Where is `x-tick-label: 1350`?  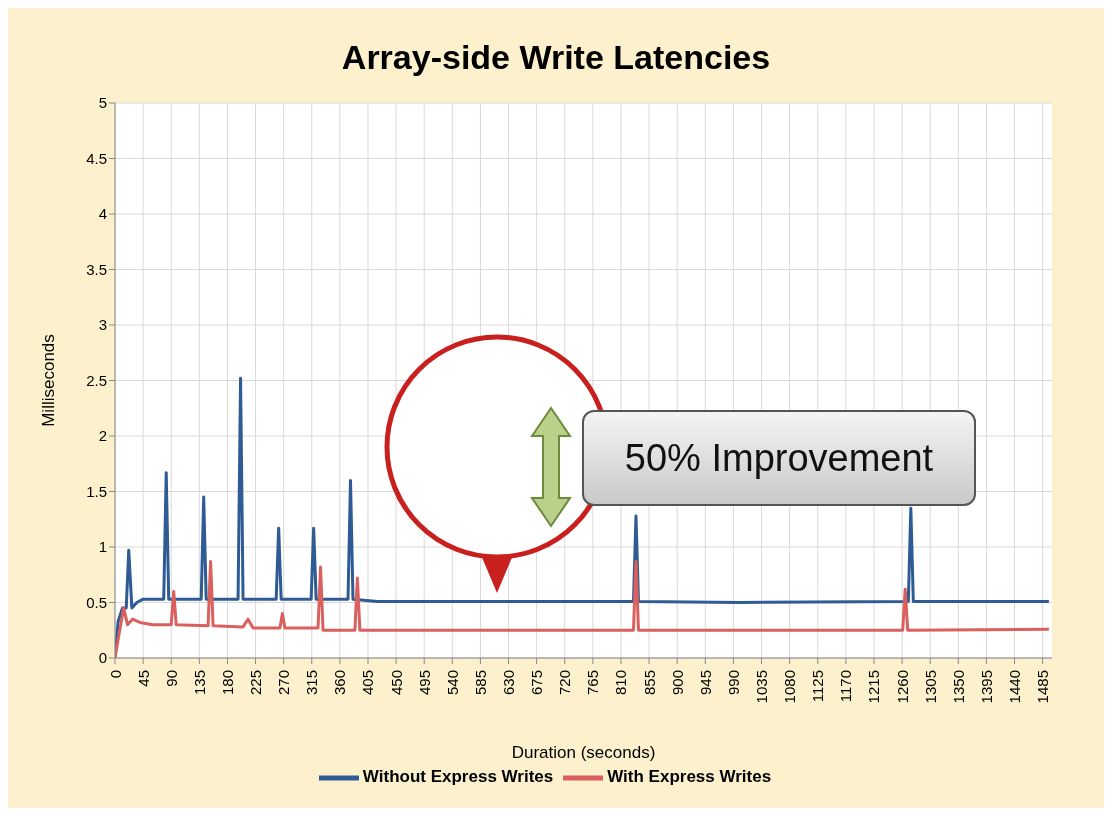 x-tick-label: 1350 is located at coordinates (958, 687).